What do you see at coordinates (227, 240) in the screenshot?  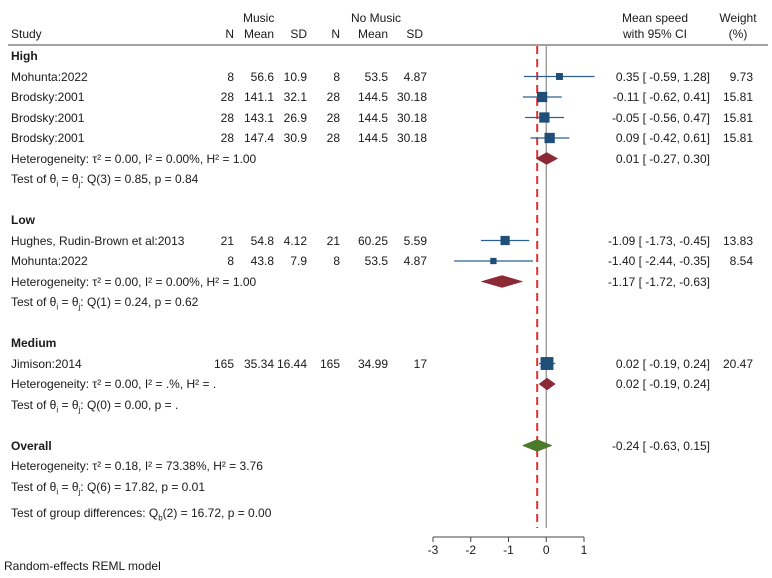 I see `n-music-cell: 21` at bounding box center [227, 240].